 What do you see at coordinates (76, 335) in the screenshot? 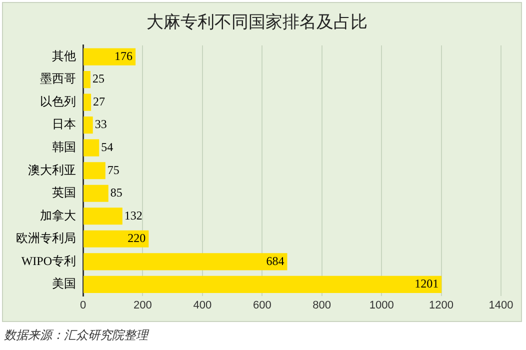
I see `source-note: 数据来源：汇众研究院整理` at bounding box center [76, 335].